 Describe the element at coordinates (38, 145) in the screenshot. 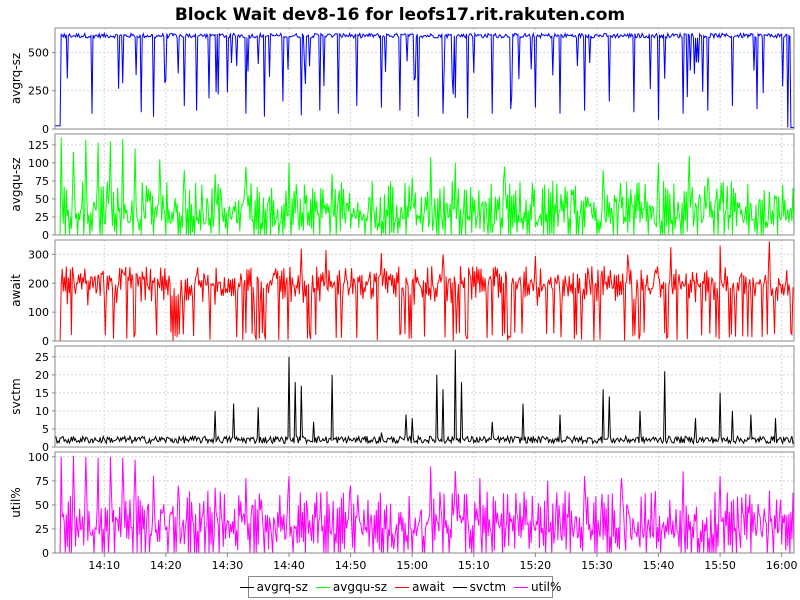

I see `y-tick-label: 125` at that location.